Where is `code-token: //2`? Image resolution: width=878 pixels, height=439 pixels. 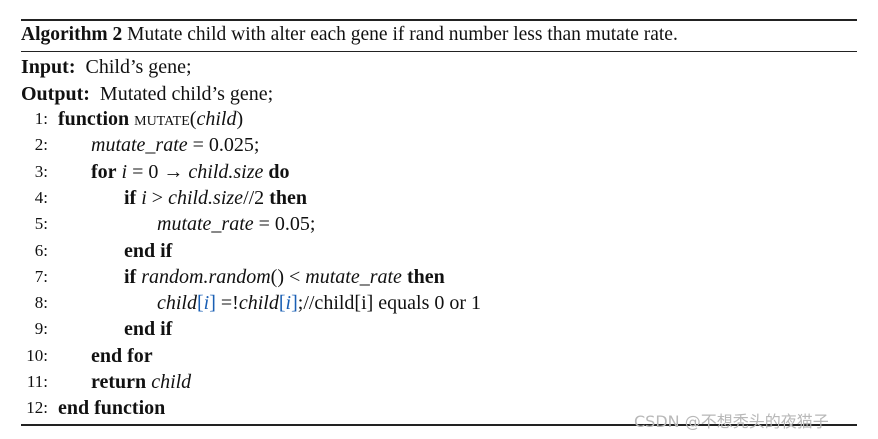 code-token: //2 is located at coordinates (256, 197).